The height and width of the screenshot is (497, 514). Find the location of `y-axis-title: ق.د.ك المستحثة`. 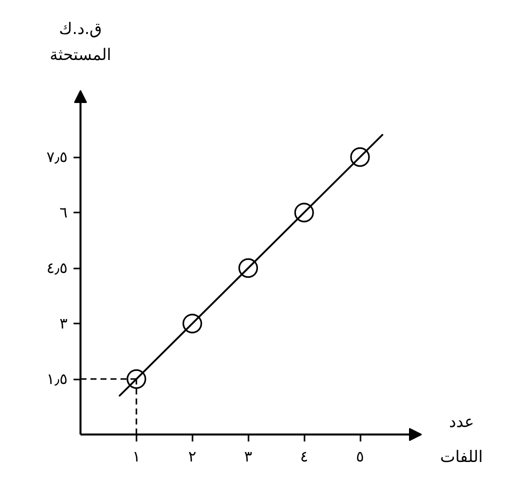

y-axis-title: ق.د.ك المستحثة is located at coordinates (81, 41).